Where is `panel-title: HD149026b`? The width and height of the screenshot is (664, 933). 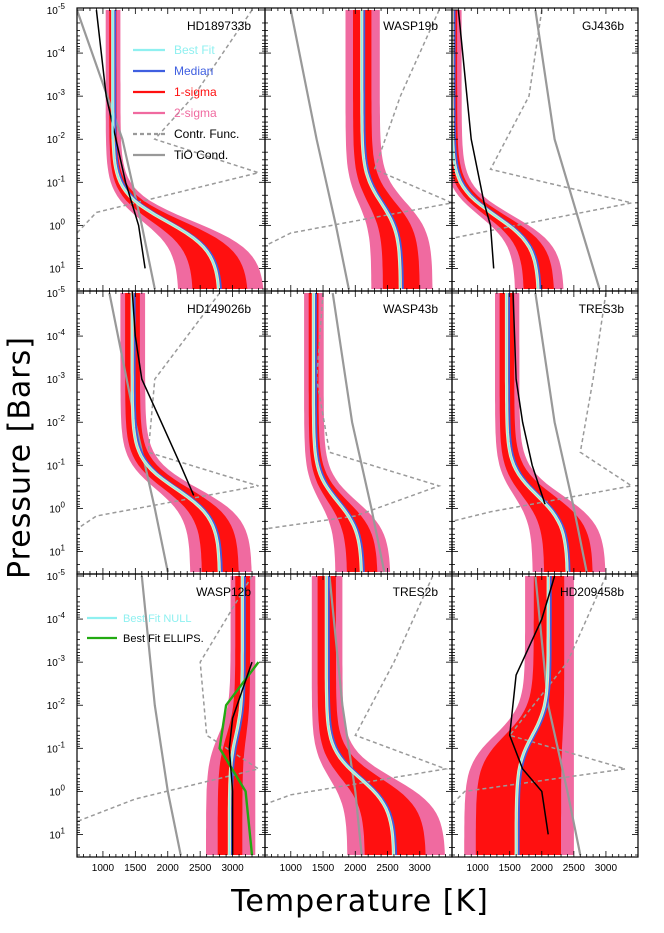
panel-title: HD149026b is located at coordinates (219, 309).